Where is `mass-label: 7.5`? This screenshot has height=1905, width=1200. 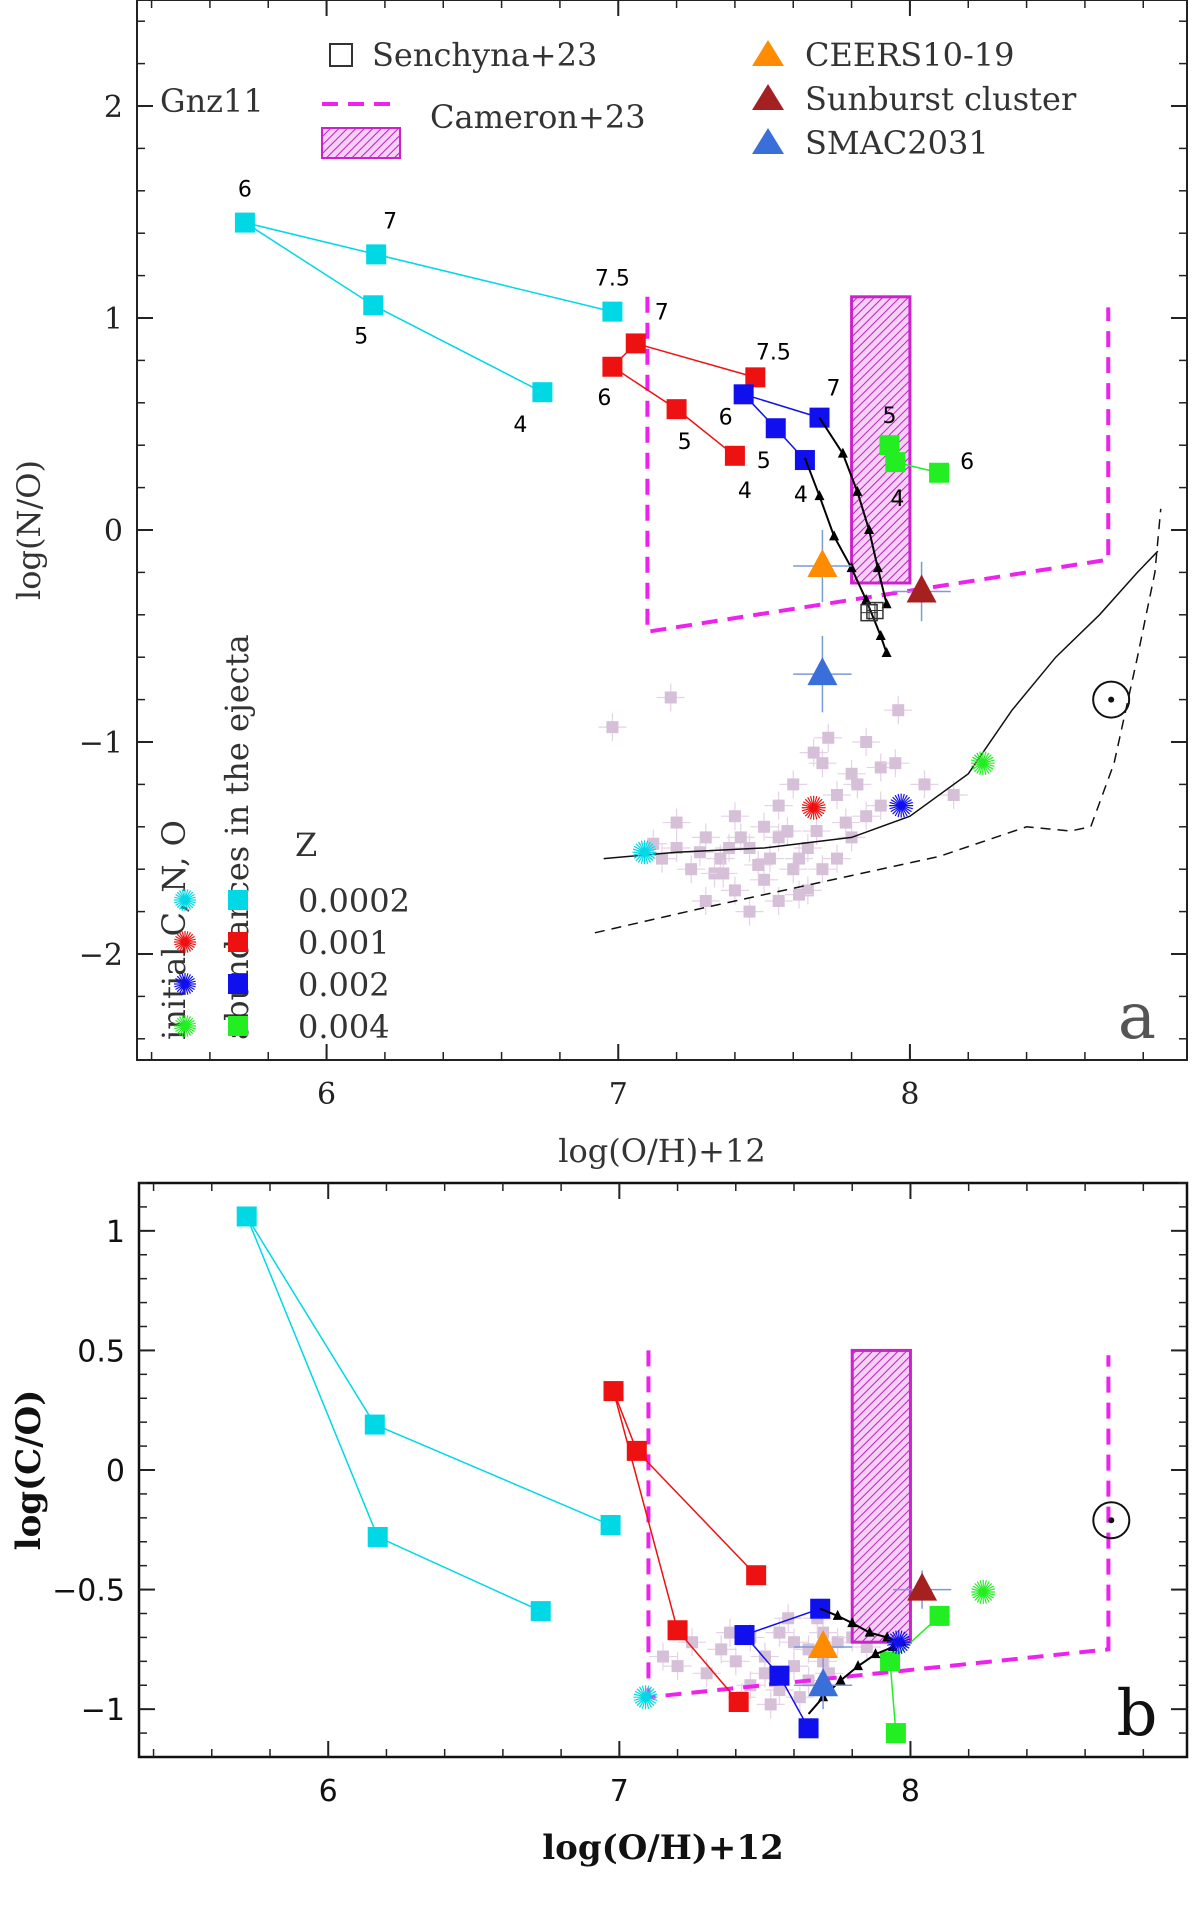 mass-label: 7.5 is located at coordinates (612, 279).